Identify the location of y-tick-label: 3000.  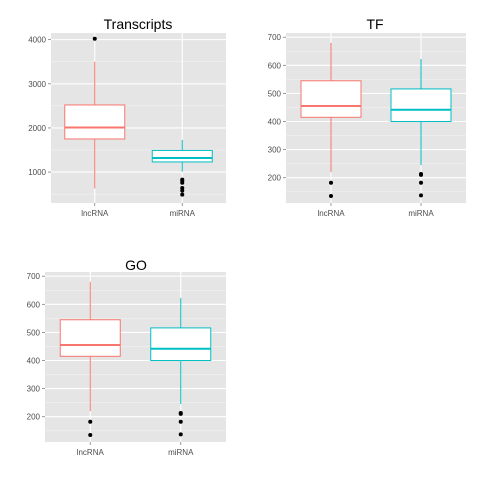
(37, 84).